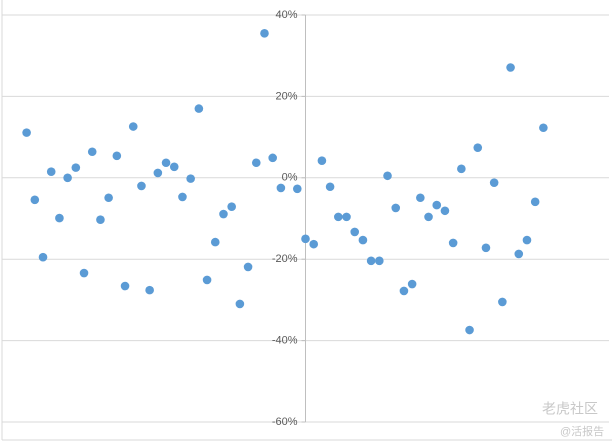 This screenshot has height=446, width=616. Describe the element at coordinates (290, 178) in the screenshot. I see `y-tick-label: 0%` at that location.